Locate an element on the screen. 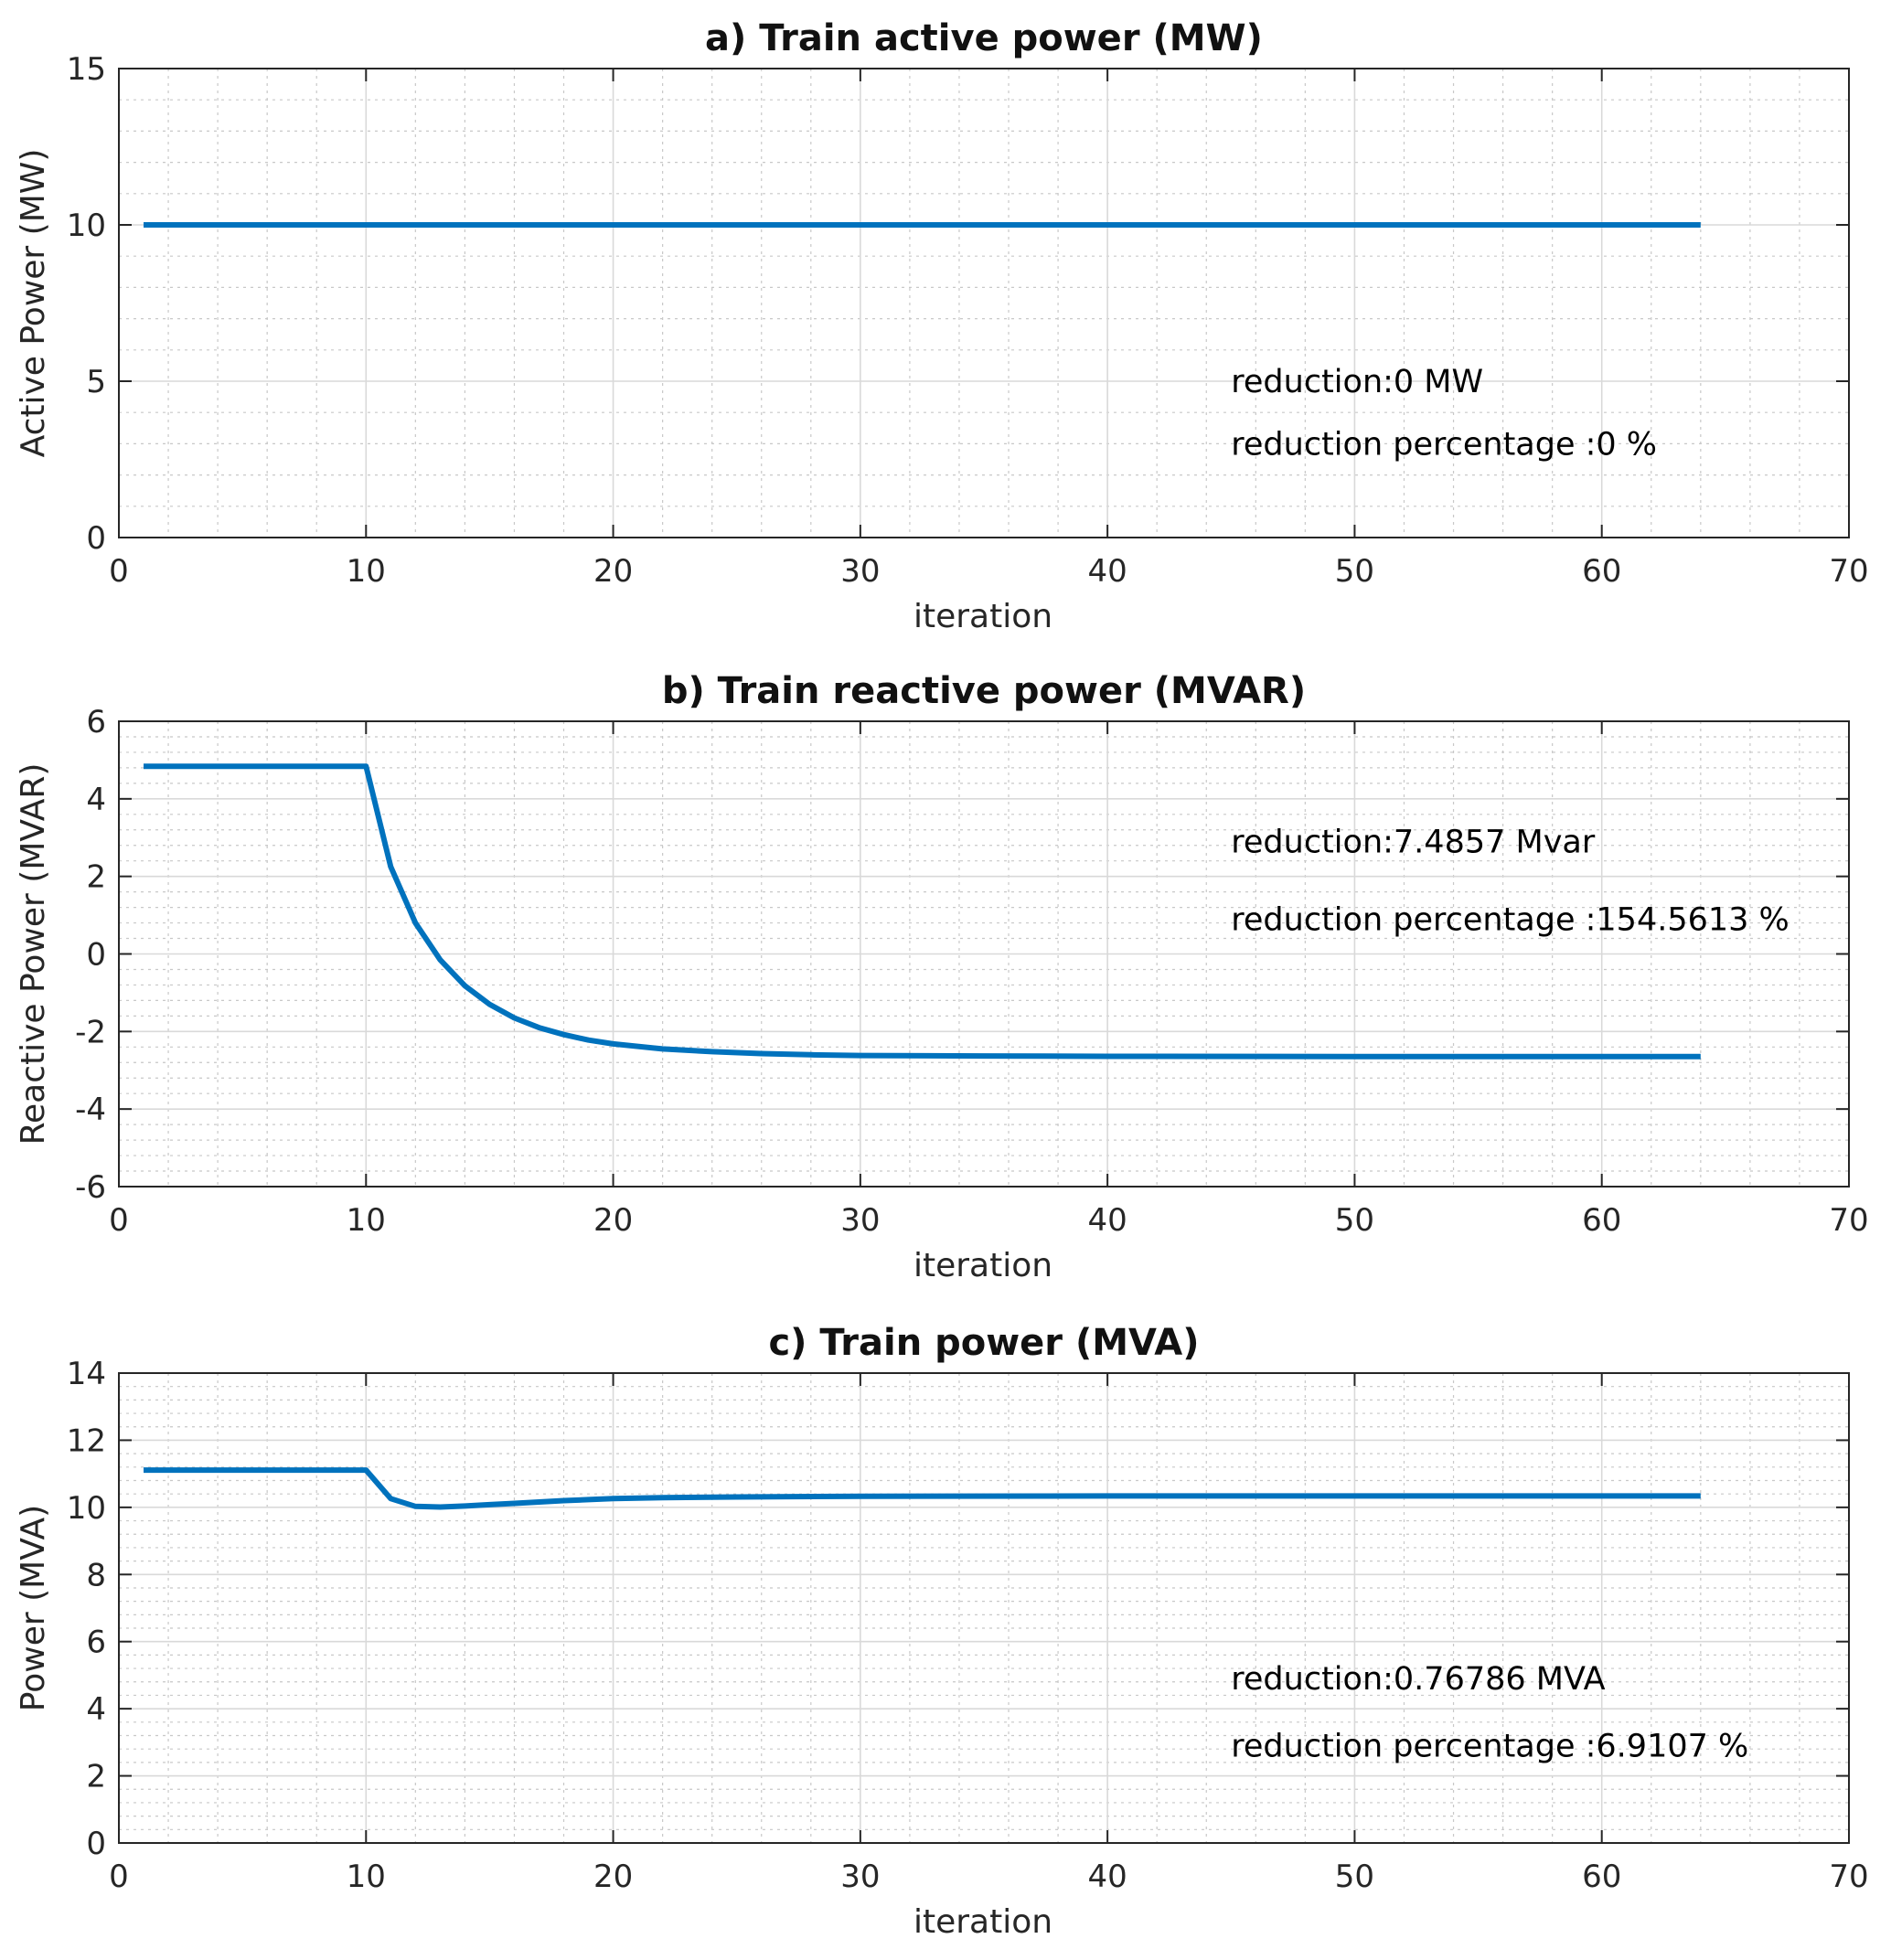  panel-apparent-y-axis-label: Power (MVA) is located at coordinates (33, 1608).